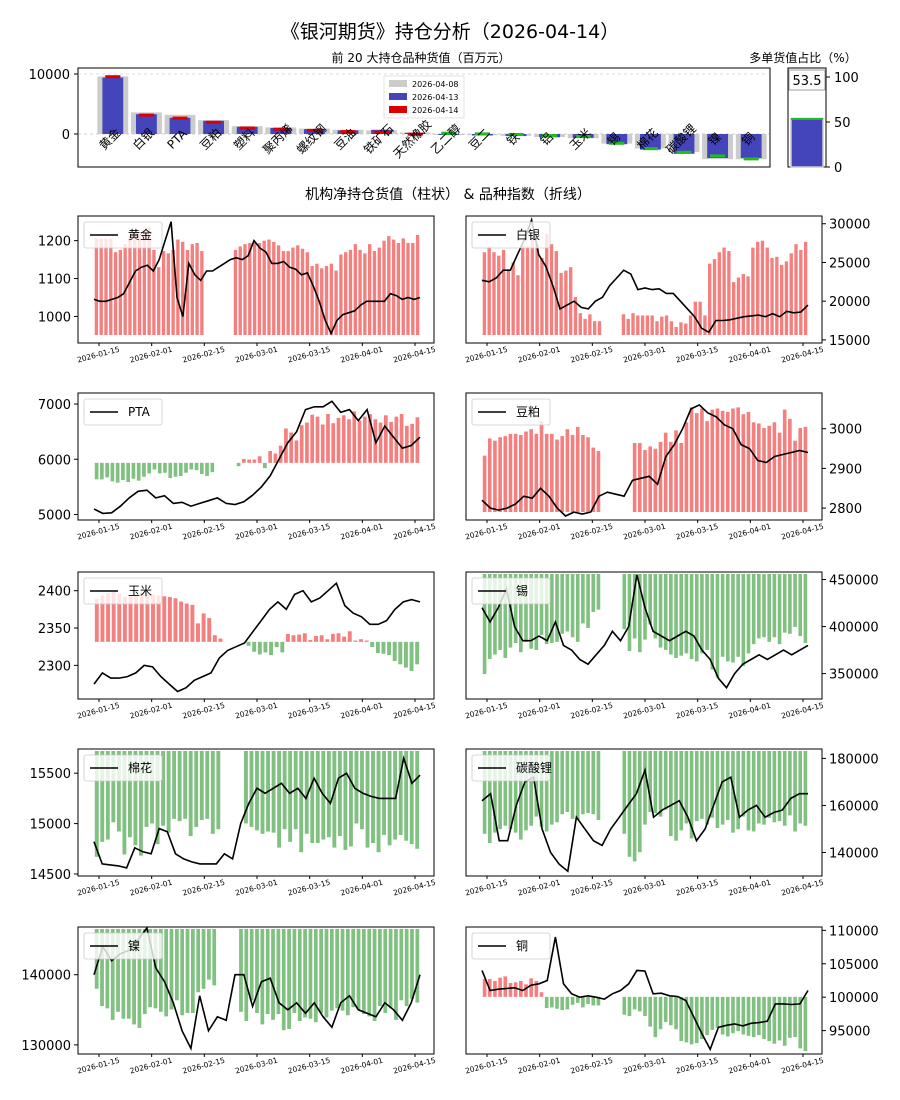 The height and width of the screenshot is (1100, 900). What do you see at coordinates (54, 280) in the screenshot?
I see `y-tick-label: 1100` at bounding box center [54, 280].